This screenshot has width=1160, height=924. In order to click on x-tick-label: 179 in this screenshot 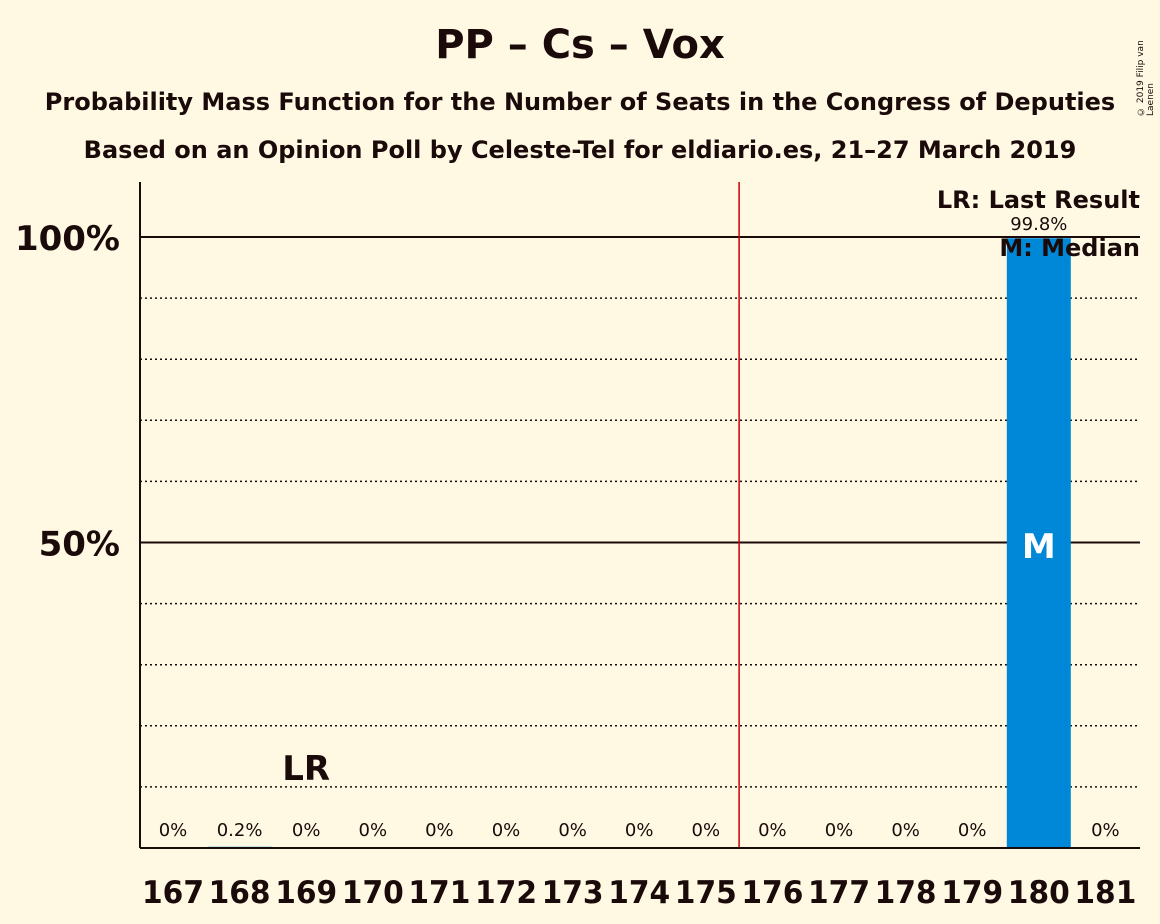, I will do `click(972, 893)`.